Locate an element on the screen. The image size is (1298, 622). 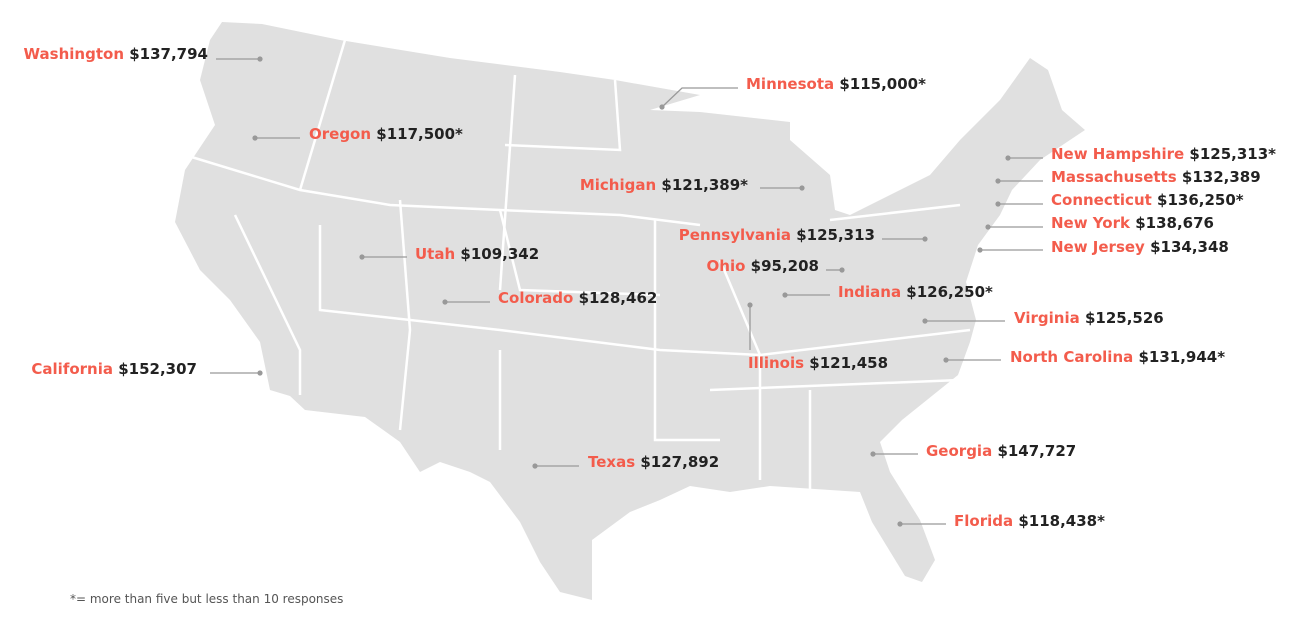
state-label: Florida $118,438* is located at coordinates (1029, 521).